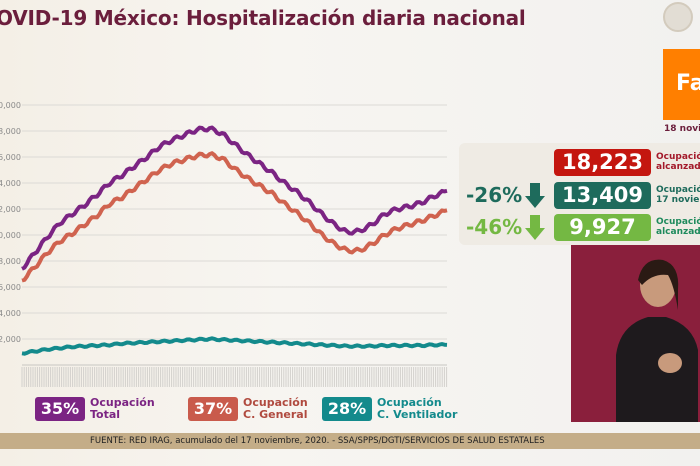  What do you see at coordinates (409, 402) in the screenshot?
I see `badge-ventilador-label-1: Ocupación` at bounding box center [409, 402].